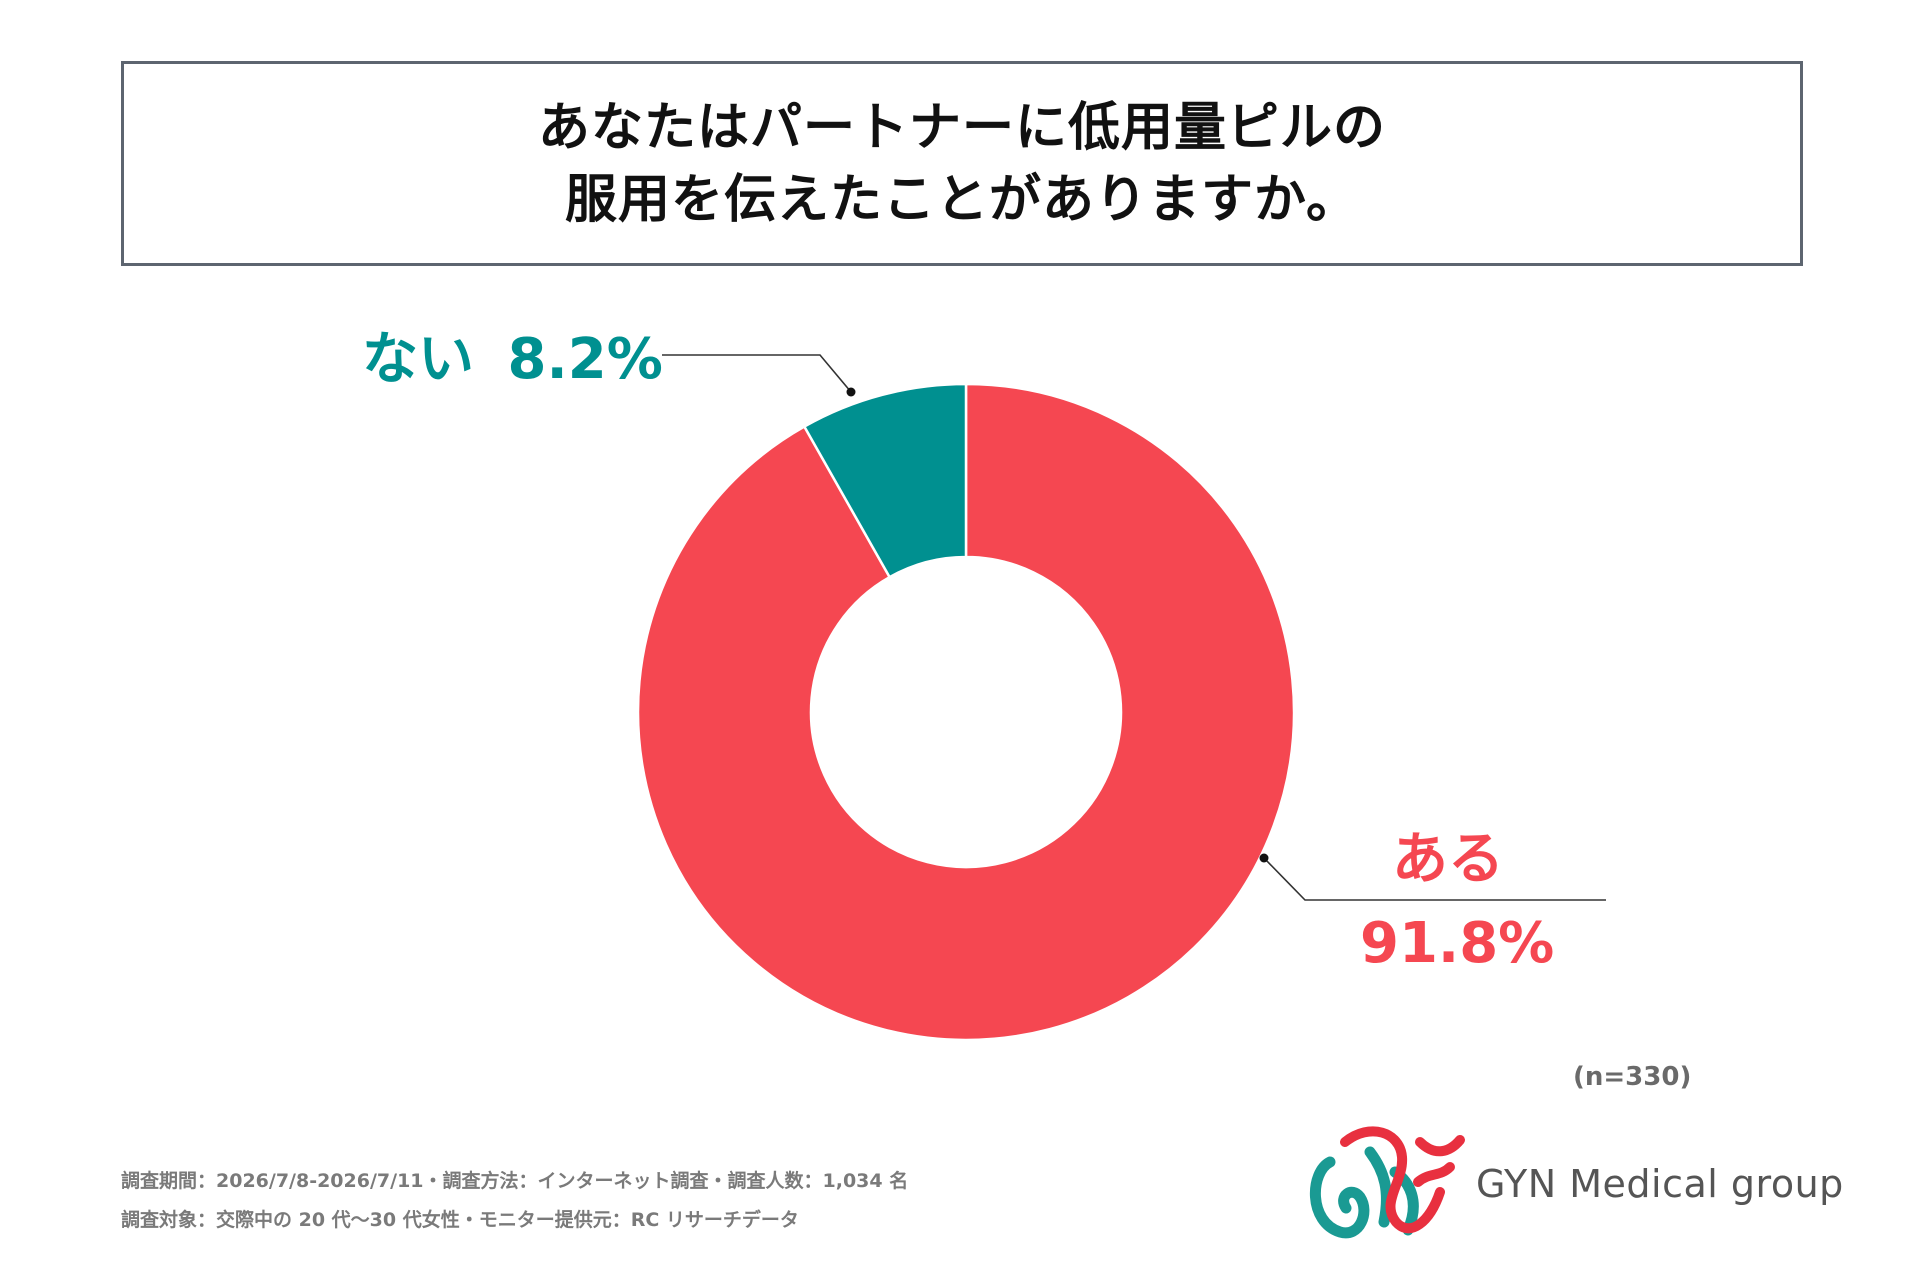 The width and height of the screenshot is (1920, 1280). Describe the element at coordinates (460, 1220) in the screenshot. I see `survey-footnote-2: 調査対象：交際中の 20 代〜30 代女性・モニター提供元：RC リサーチデータ` at that location.